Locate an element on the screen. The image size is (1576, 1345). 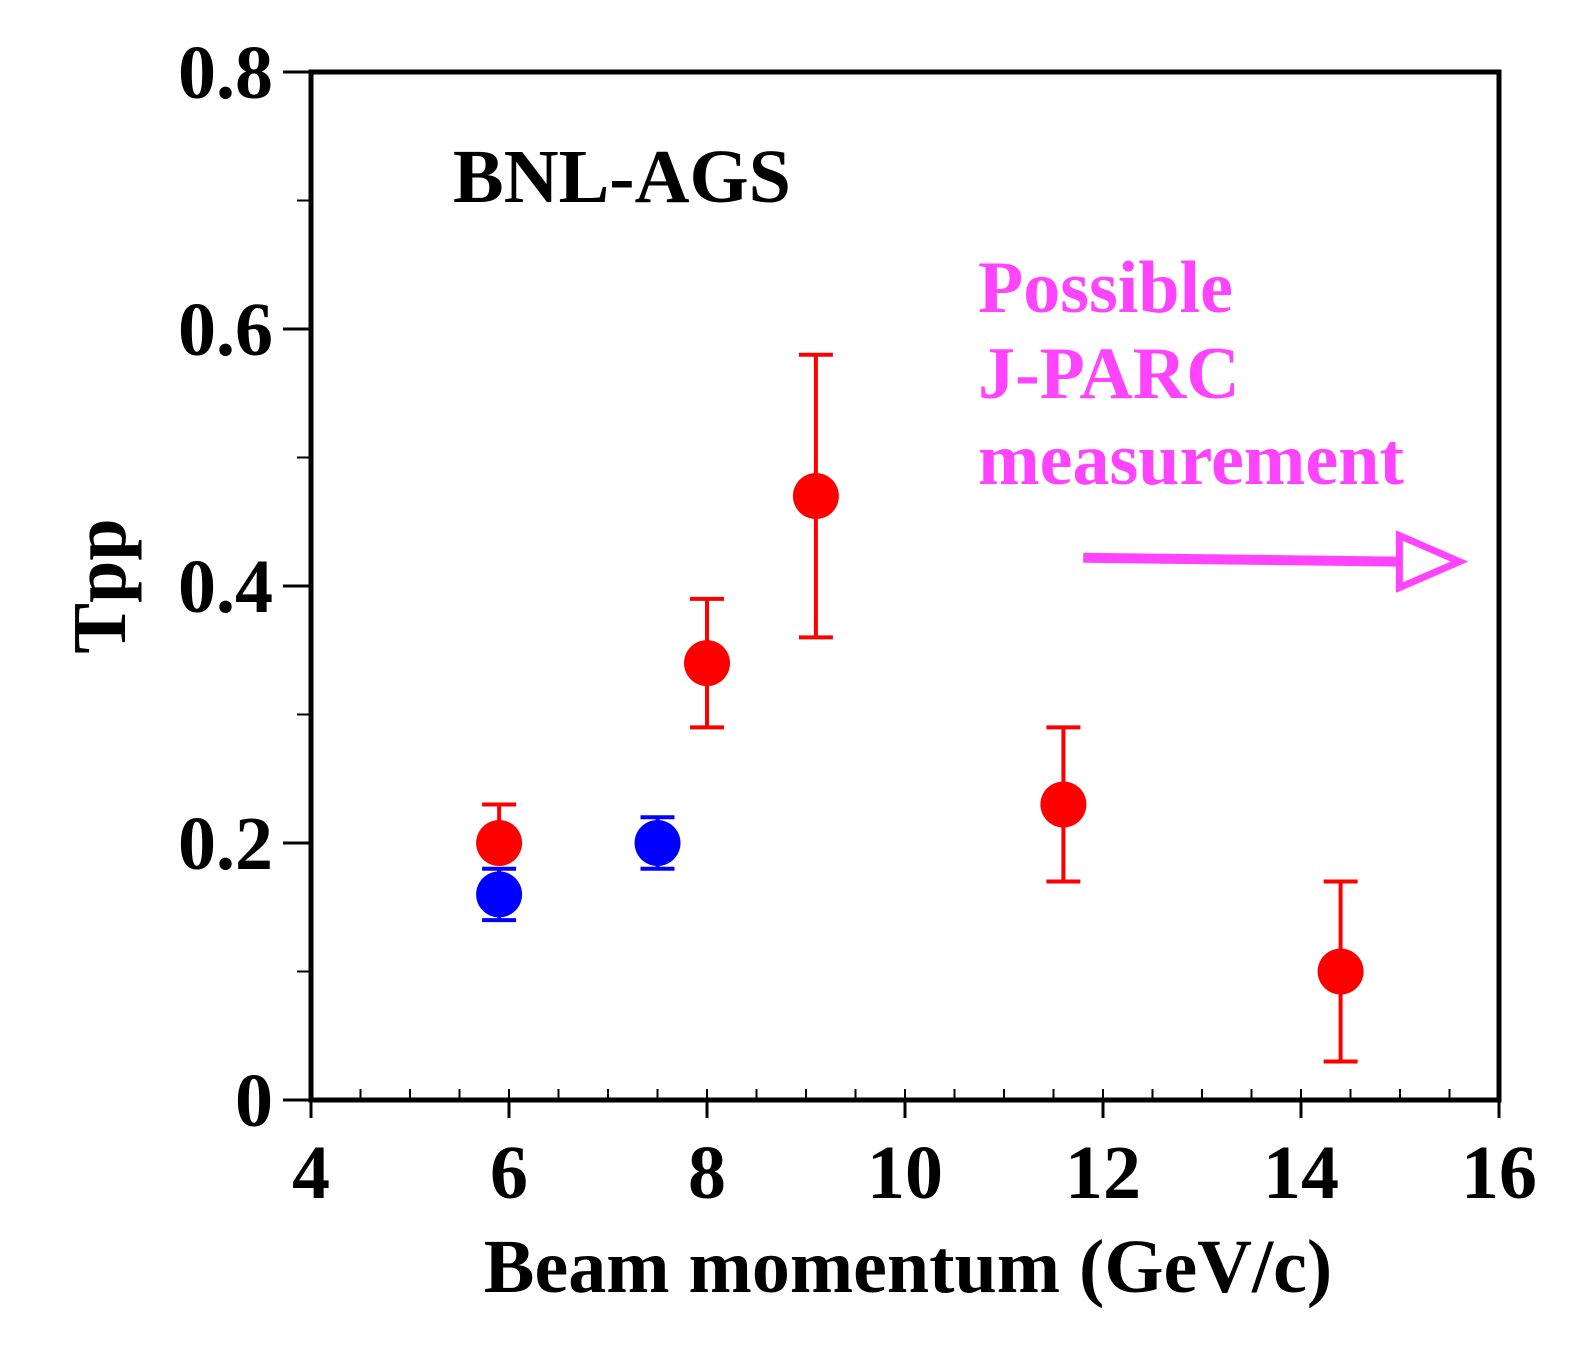
jparc-line-2: J-PARC is located at coordinates (1109, 374).